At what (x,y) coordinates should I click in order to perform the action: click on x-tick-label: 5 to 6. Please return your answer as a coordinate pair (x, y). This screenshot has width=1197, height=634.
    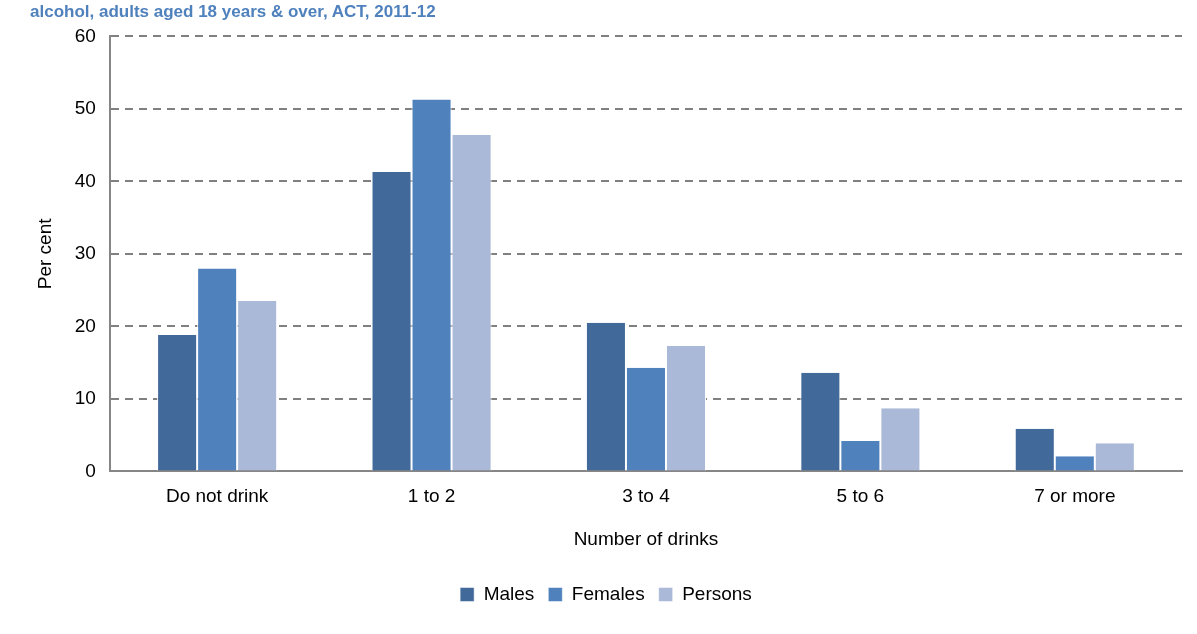
    Looking at the image, I should click on (860, 496).